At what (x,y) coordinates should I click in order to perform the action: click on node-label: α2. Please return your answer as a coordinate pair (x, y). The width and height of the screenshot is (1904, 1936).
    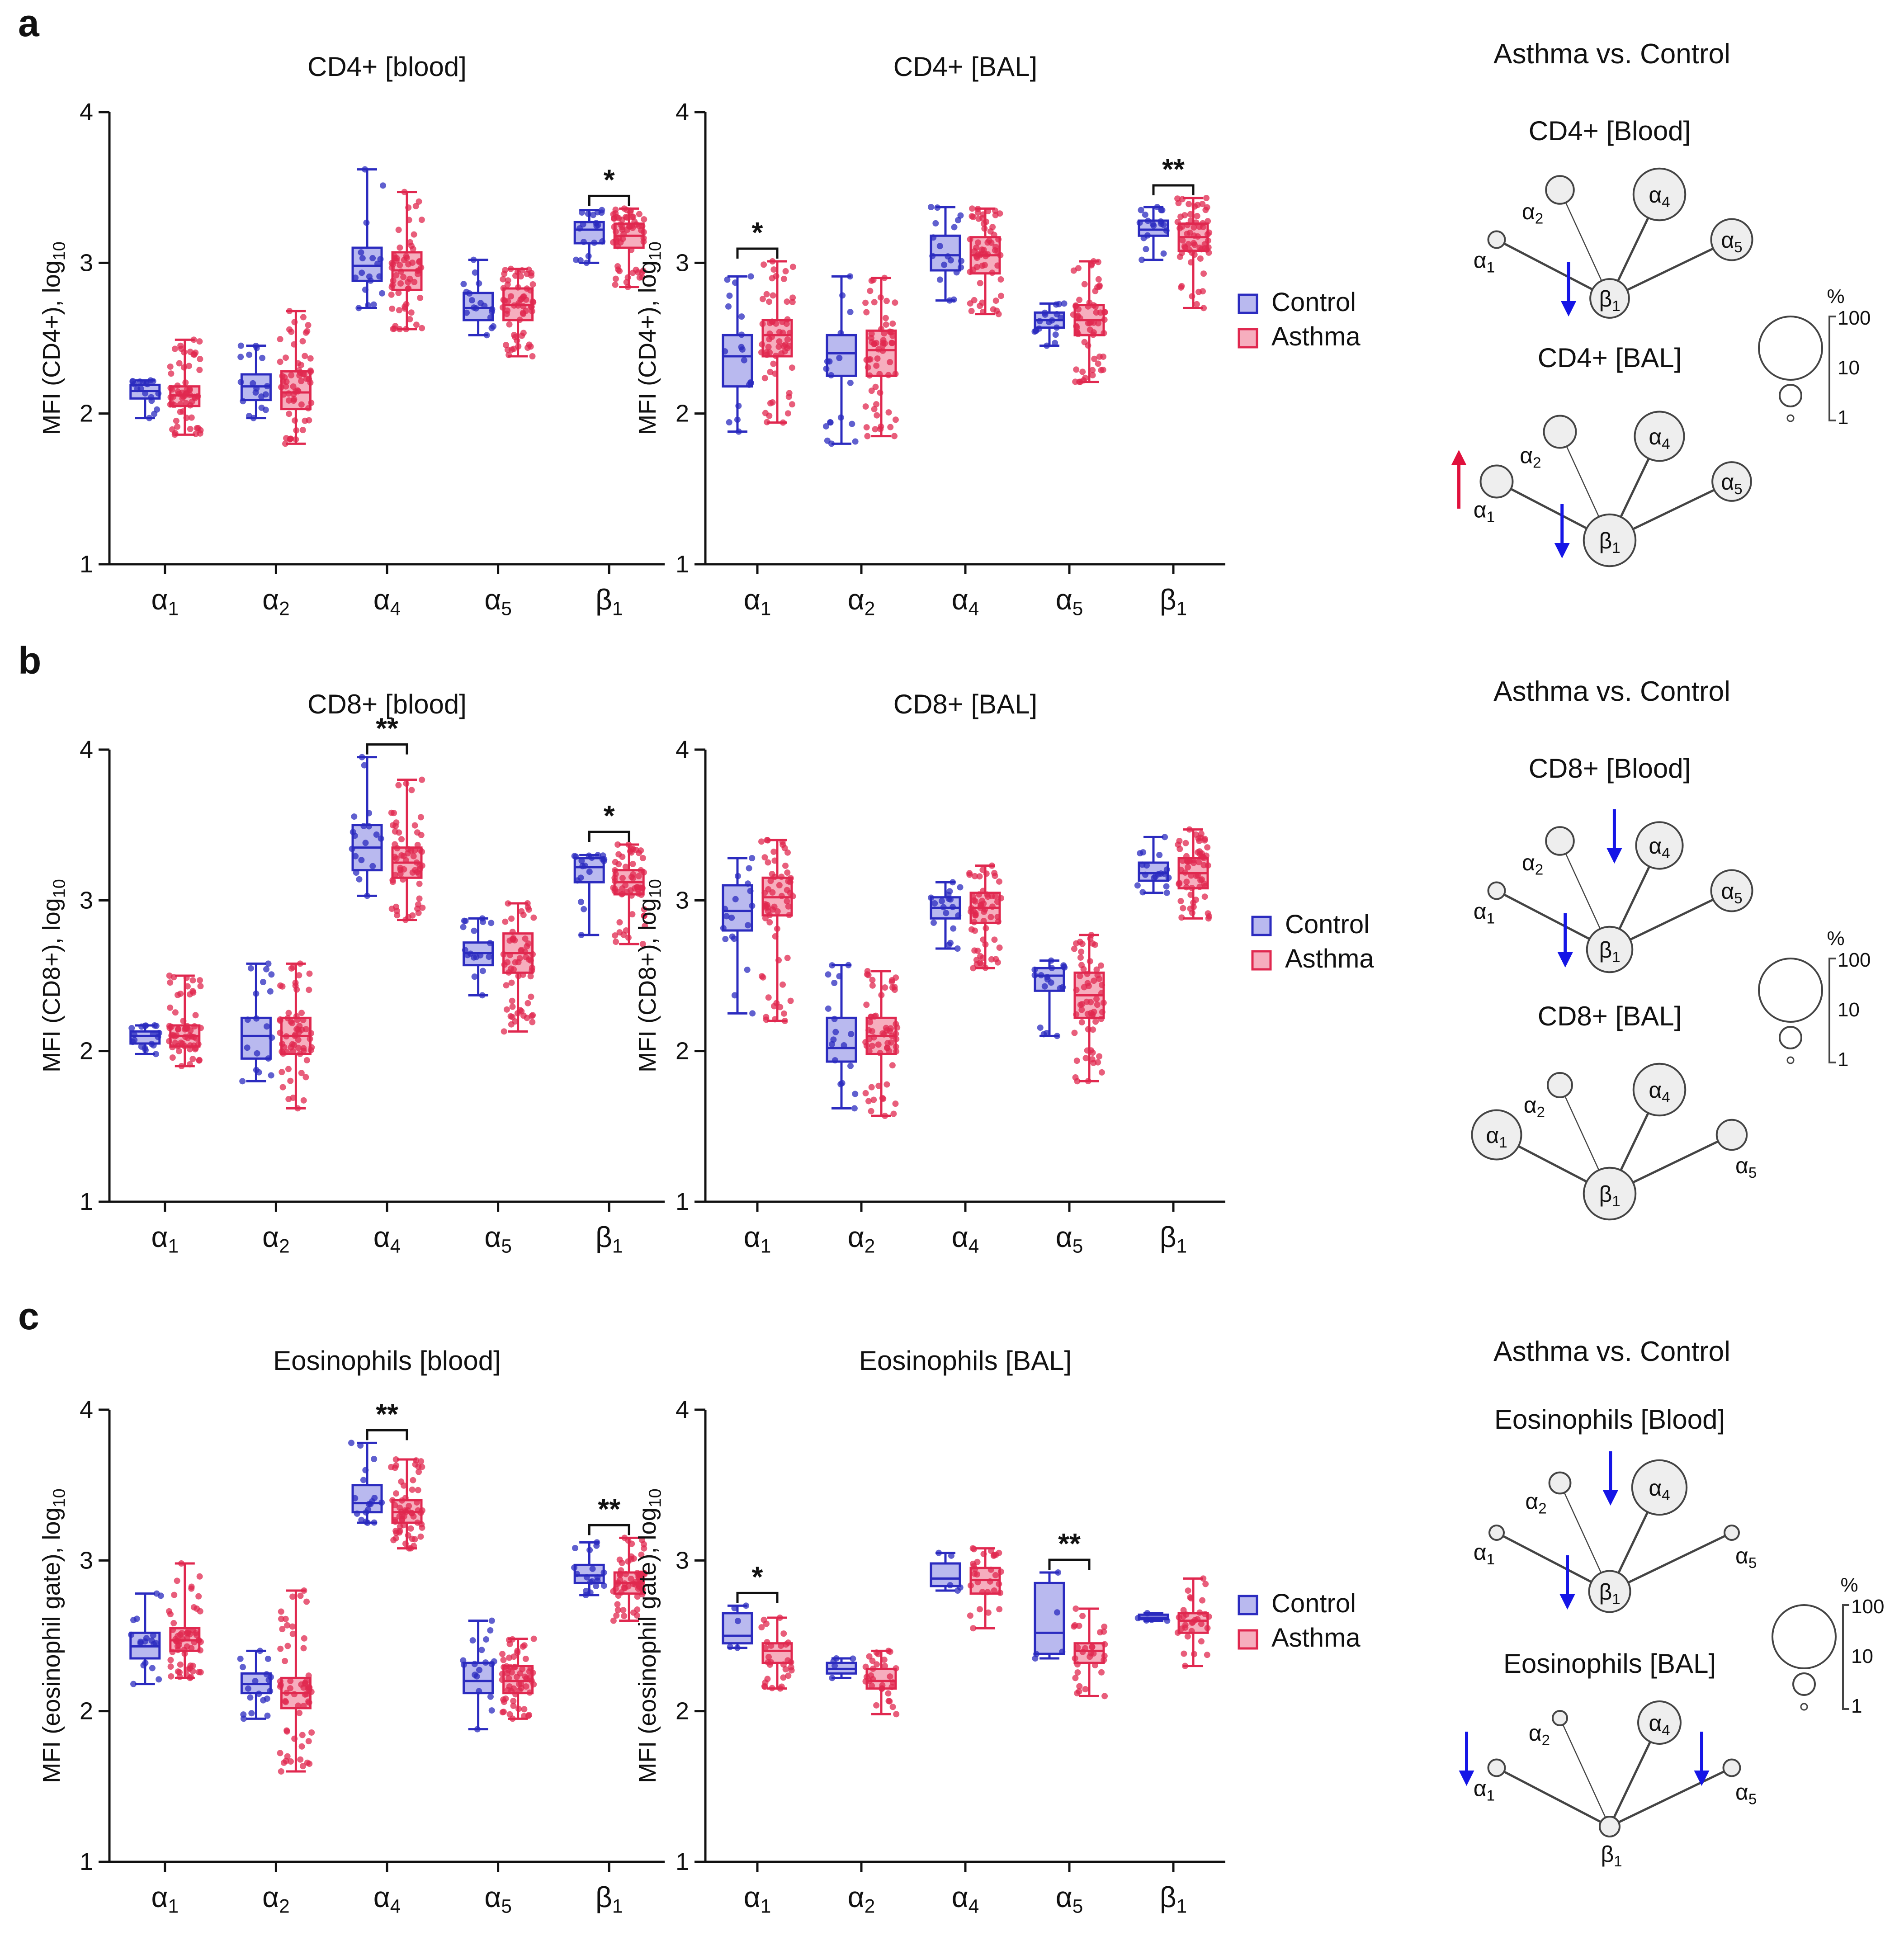
    Looking at the image, I should click on (1530, 457).